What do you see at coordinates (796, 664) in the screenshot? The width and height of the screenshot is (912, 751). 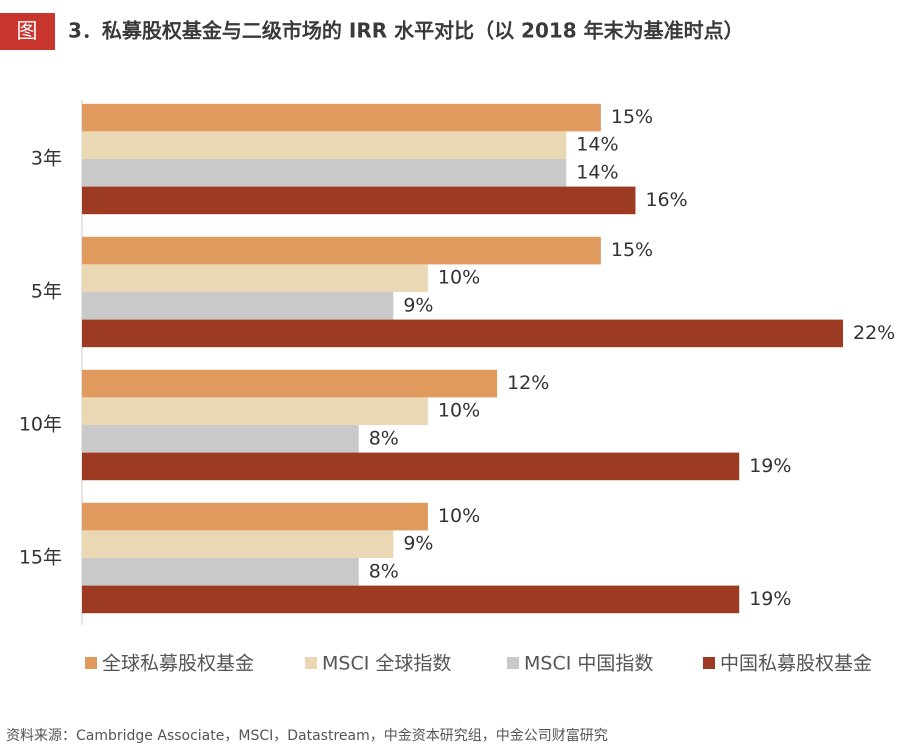 I see `legend-entry: 中国私募股权基金` at bounding box center [796, 664].